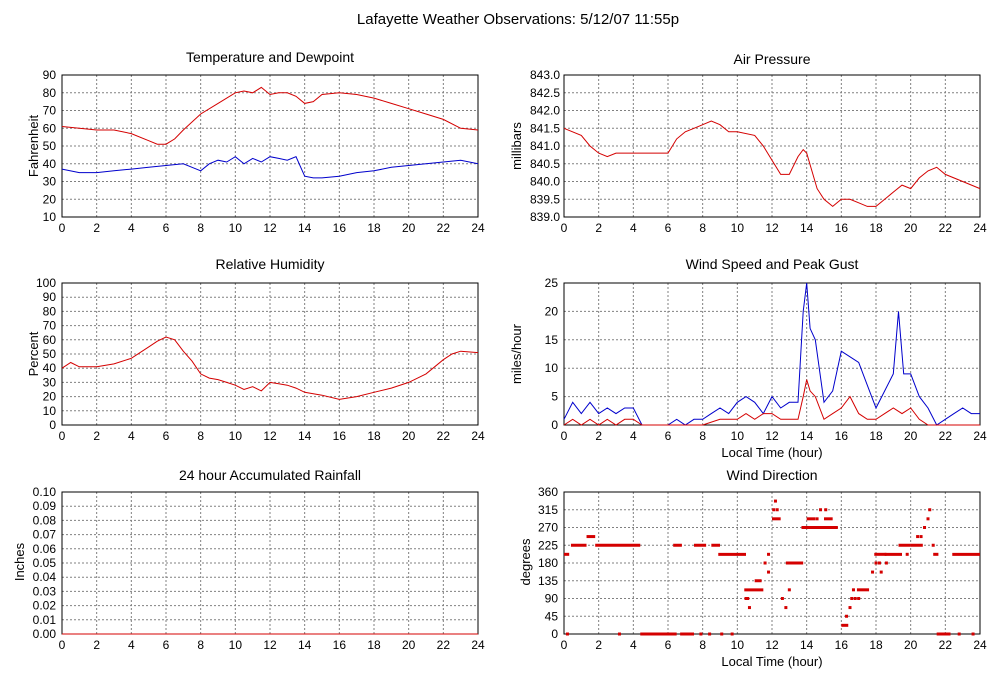 The height and width of the screenshot is (685, 1000). I want to click on x-tick-label: 10, so click(236, 645).